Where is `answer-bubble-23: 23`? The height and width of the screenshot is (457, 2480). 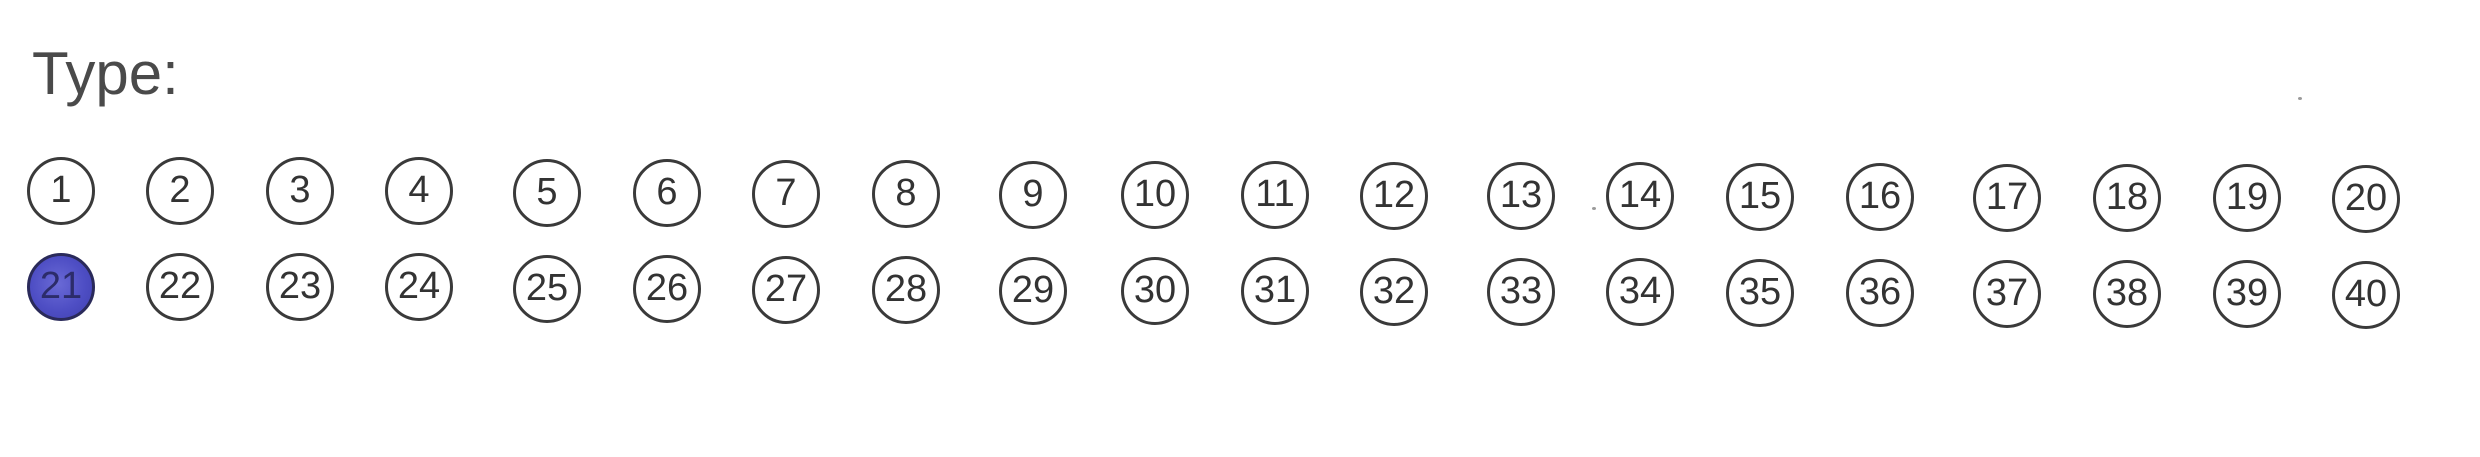
answer-bubble-23: 23 is located at coordinates (300, 287).